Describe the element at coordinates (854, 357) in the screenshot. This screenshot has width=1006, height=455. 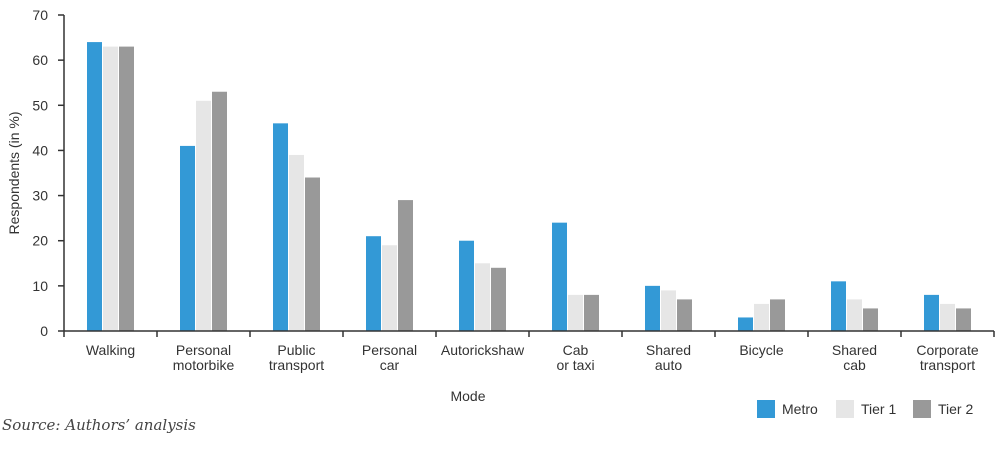
I see `x-category-label: Shared cab` at that location.